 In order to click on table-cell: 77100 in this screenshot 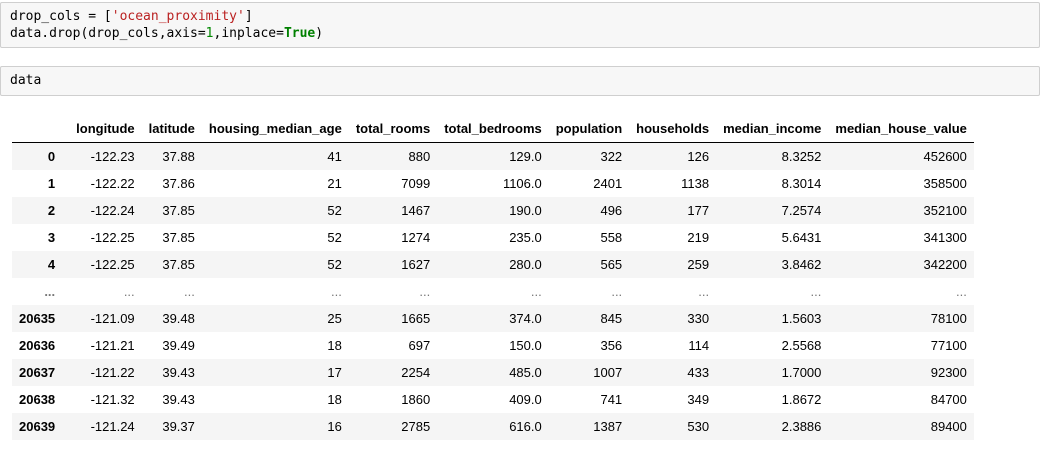, I will do `click(948, 345)`.